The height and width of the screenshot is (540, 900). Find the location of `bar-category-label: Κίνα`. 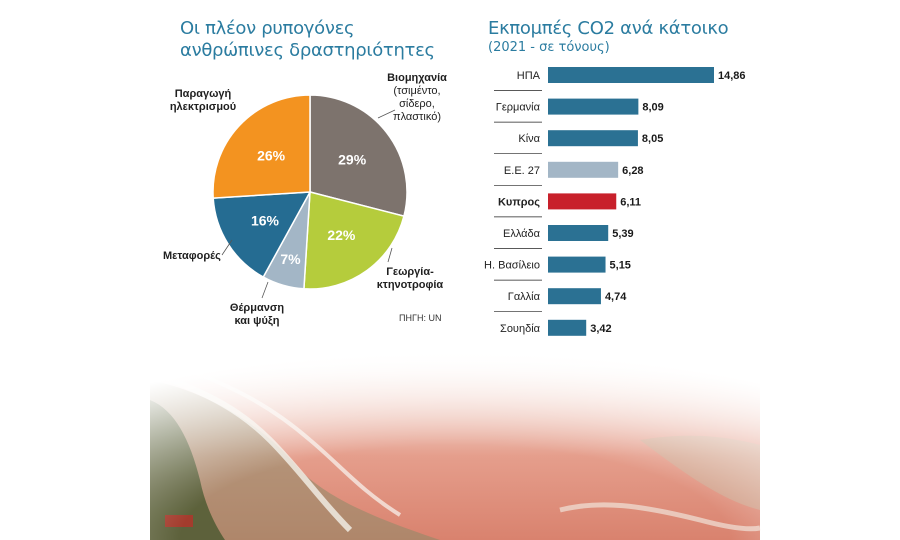

bar-category-label: Κίνα is located at coordinates (529, 139).